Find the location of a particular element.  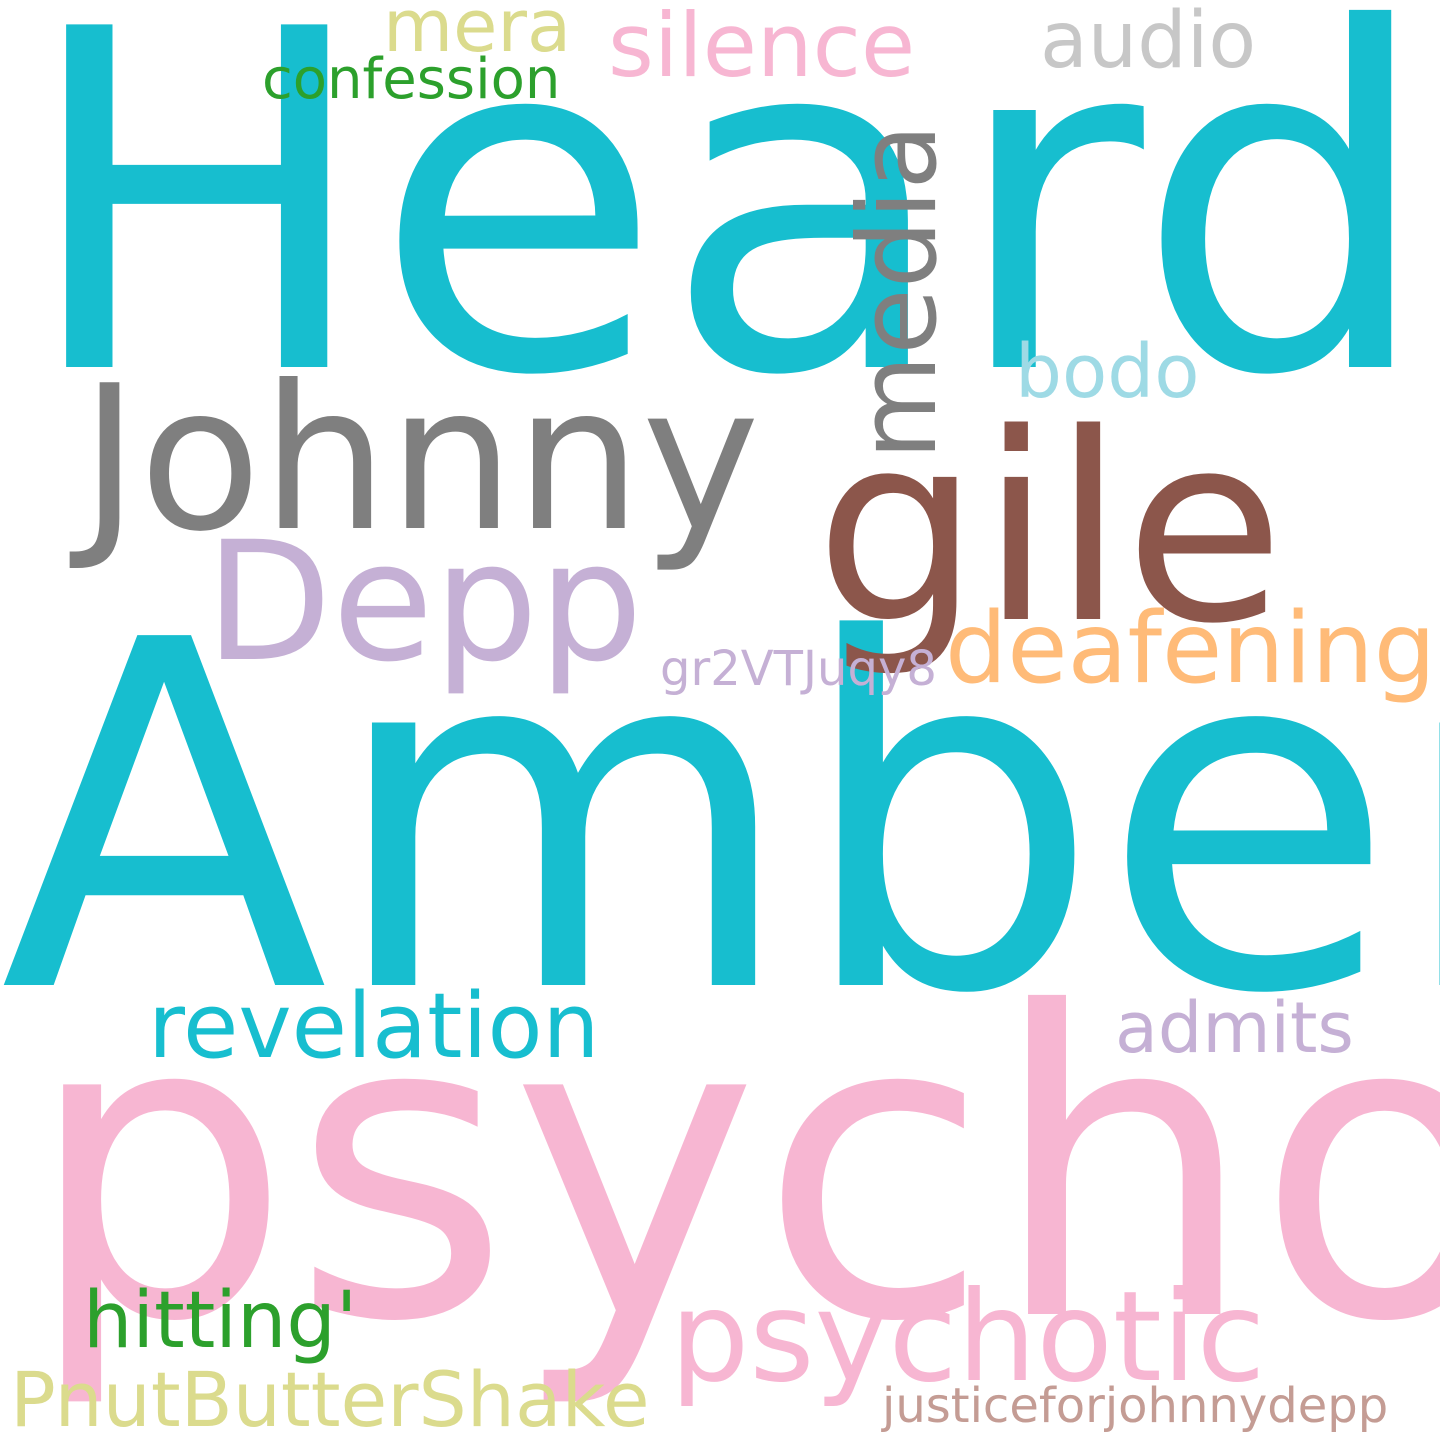

word-psychotic: psychotic is located at coordinates (968, 1337).